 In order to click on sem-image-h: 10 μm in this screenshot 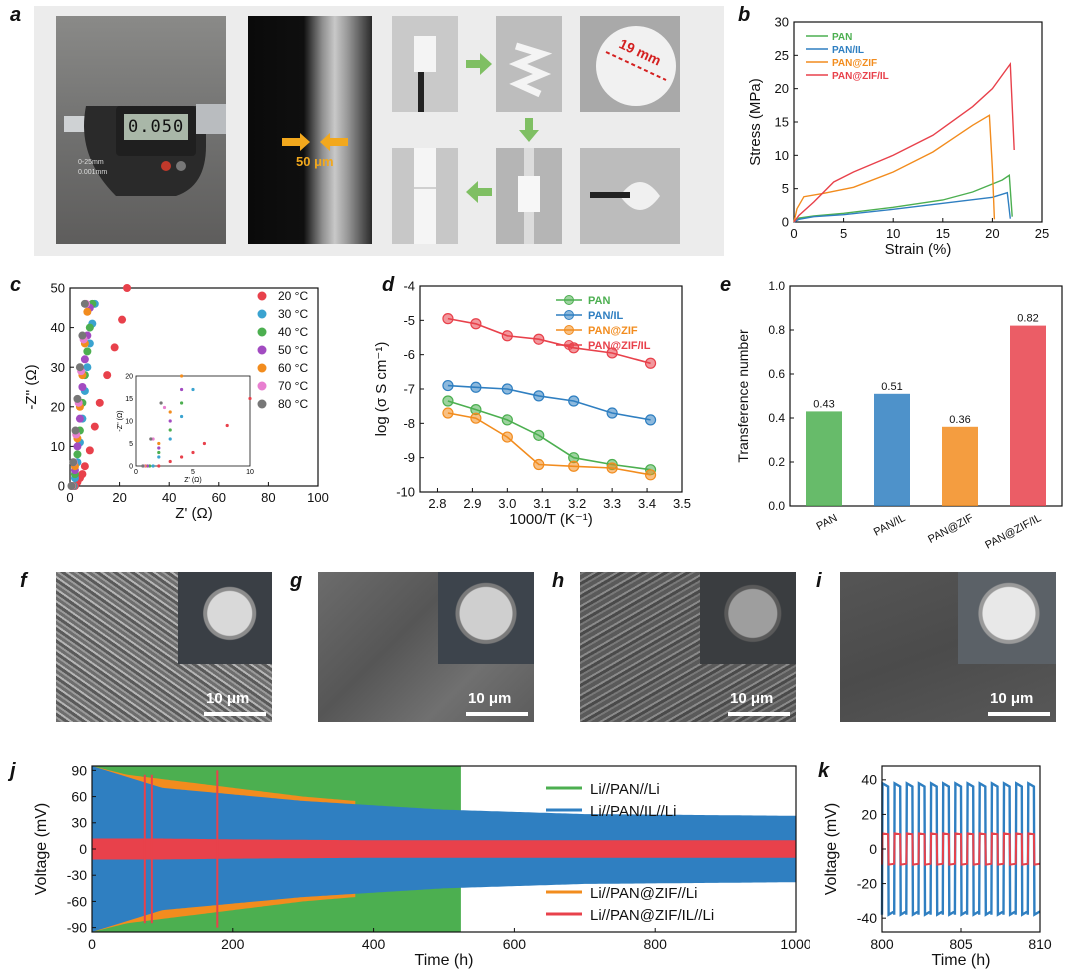, I will do `click(688, 647)`.